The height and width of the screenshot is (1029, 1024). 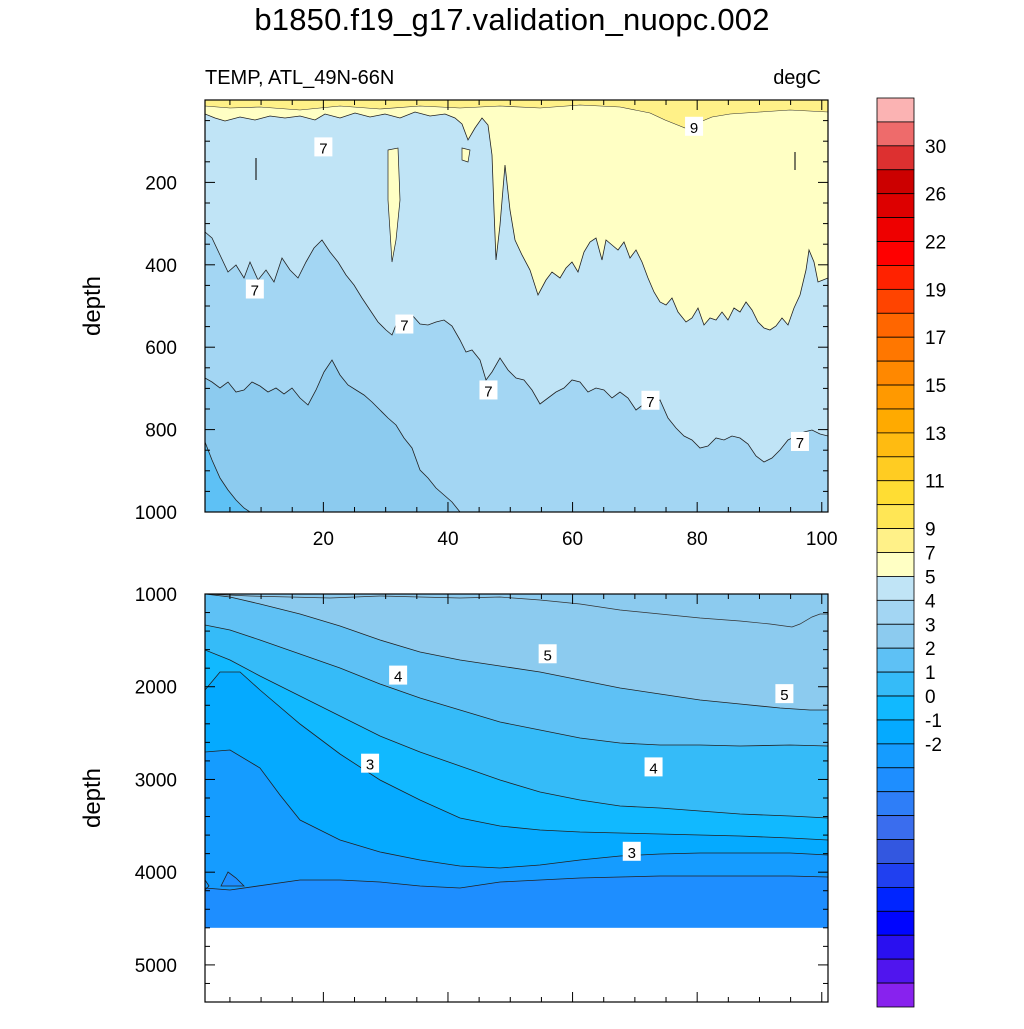 What do you see at coordinates (156, 873) in the screenshot?
I see `lower-y-tick-label: 4000` at bounding box center [156, 873].